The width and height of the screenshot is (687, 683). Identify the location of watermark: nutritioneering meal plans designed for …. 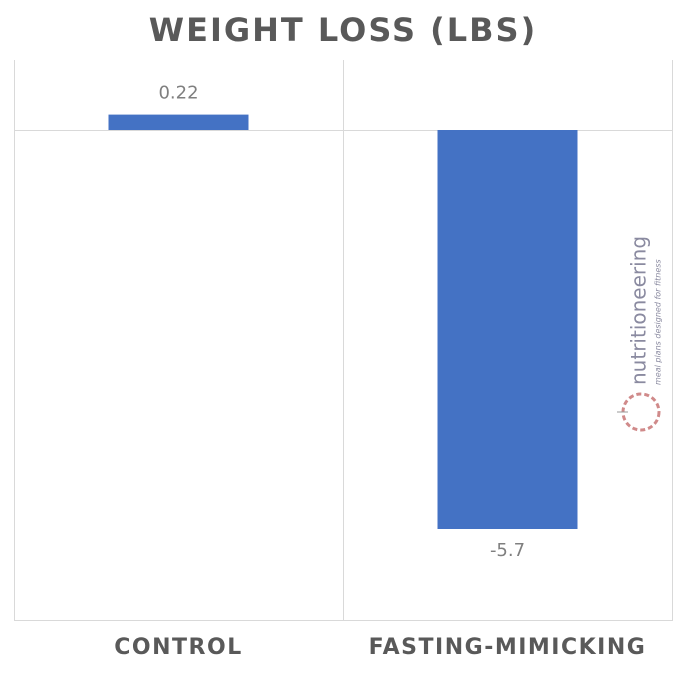
(645, 310).